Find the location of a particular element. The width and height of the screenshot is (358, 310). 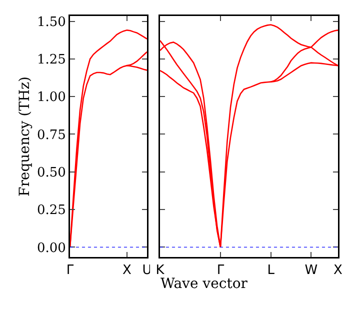

y-tick-label: 1.00 is located at coordinates (51, 98).